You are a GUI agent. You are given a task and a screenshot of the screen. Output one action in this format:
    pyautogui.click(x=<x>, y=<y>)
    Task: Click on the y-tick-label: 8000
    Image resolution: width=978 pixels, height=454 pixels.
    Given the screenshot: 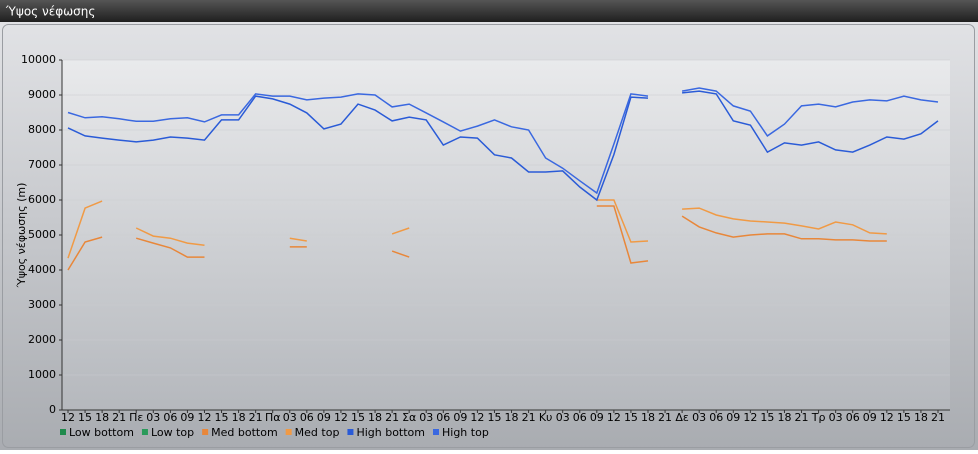 What is the action you would take?
    pyautogui.click(x=42, y=129)
    